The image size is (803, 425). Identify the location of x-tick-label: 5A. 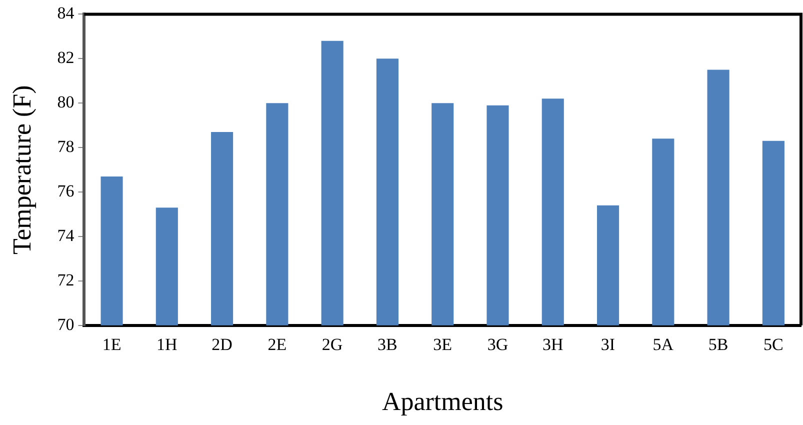
(663, 344).